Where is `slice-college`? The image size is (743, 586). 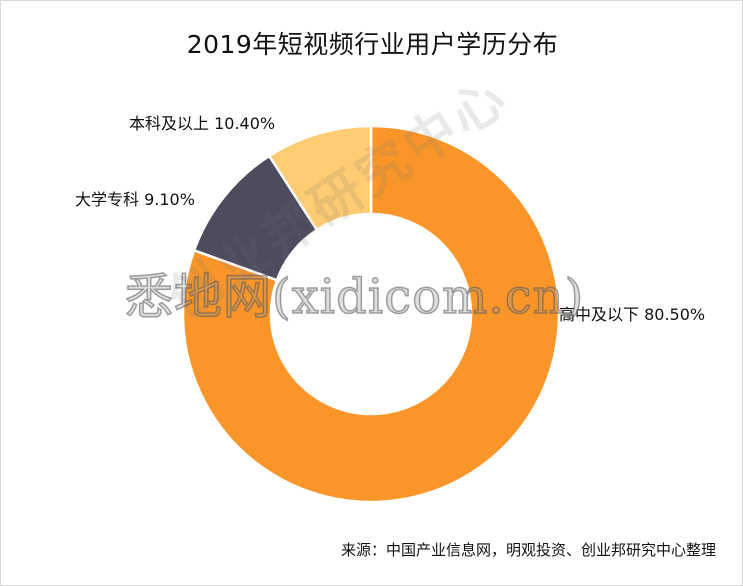 slice-college is located at coordinates (320, 178).